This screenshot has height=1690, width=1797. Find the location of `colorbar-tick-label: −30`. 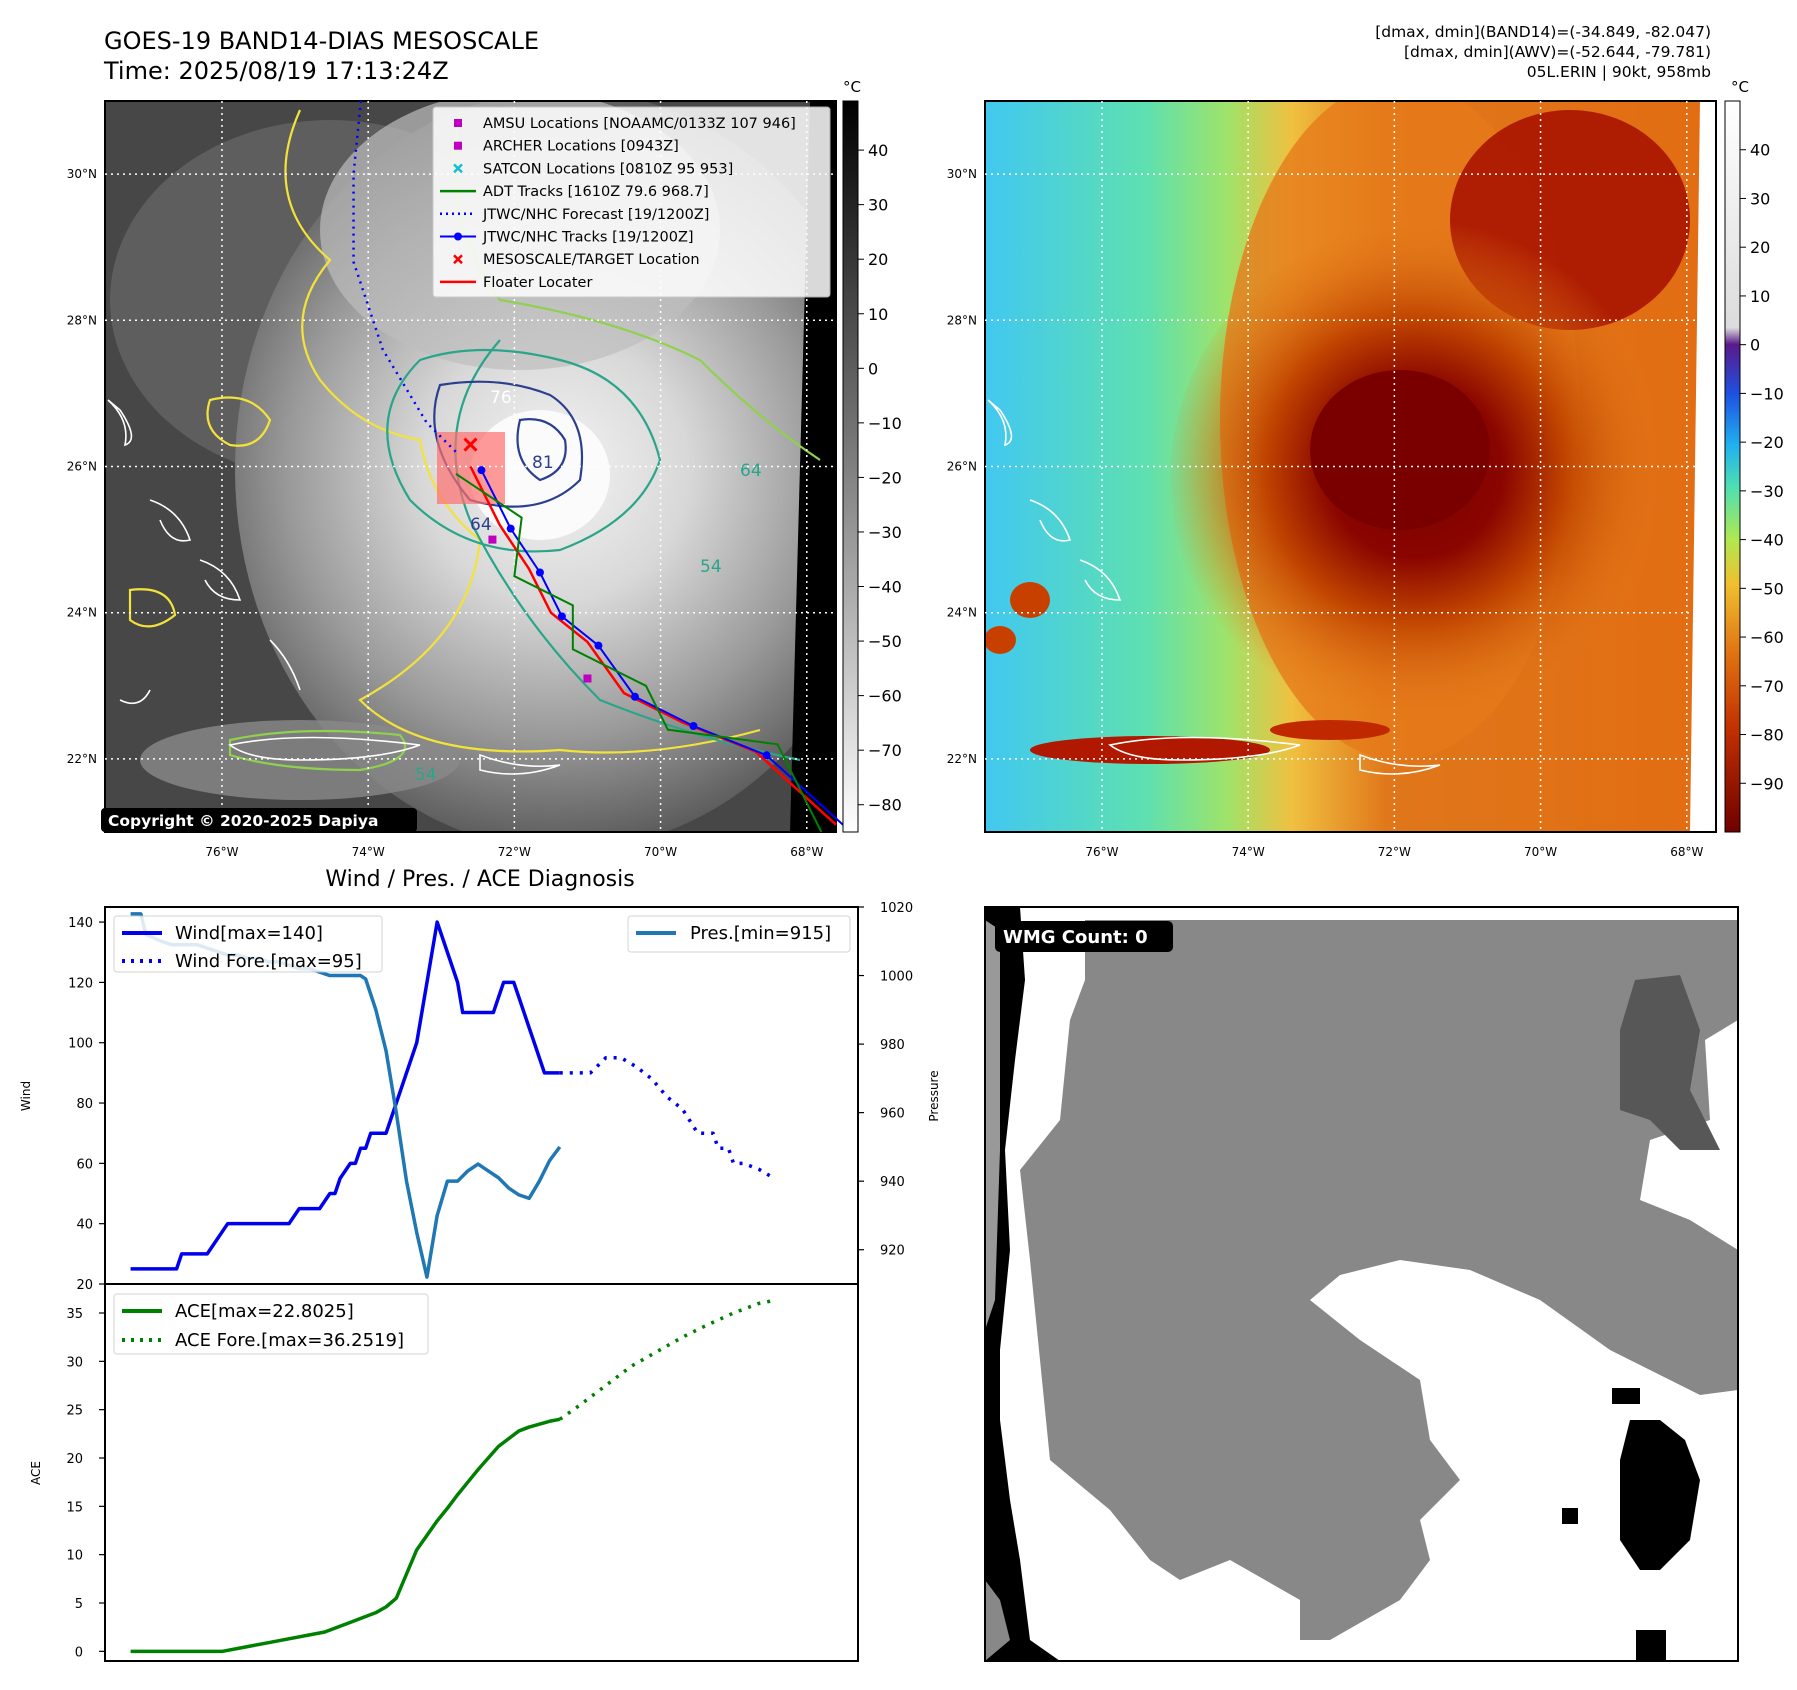

colorbar-tick-label: −30 is located at coordinates (885, 532).